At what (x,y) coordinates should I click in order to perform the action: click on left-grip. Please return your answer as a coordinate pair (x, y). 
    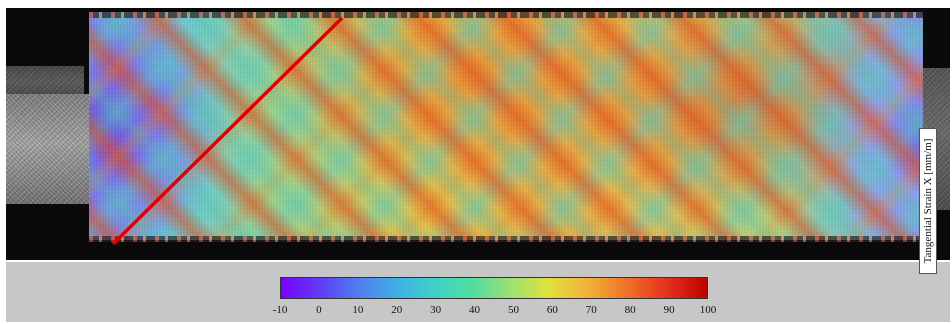
    Looking at the image, I should click on (52, 149).